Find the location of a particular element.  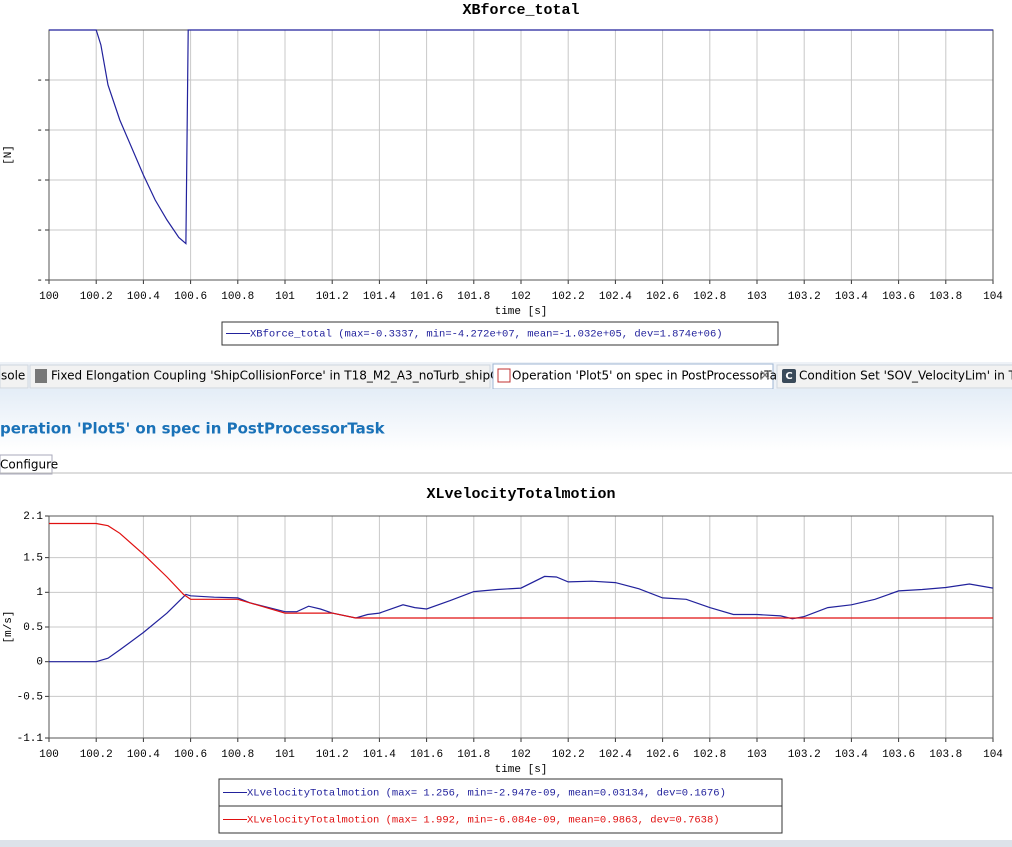

y-tick-label: -1.1 is located at coordinates (30, 739).